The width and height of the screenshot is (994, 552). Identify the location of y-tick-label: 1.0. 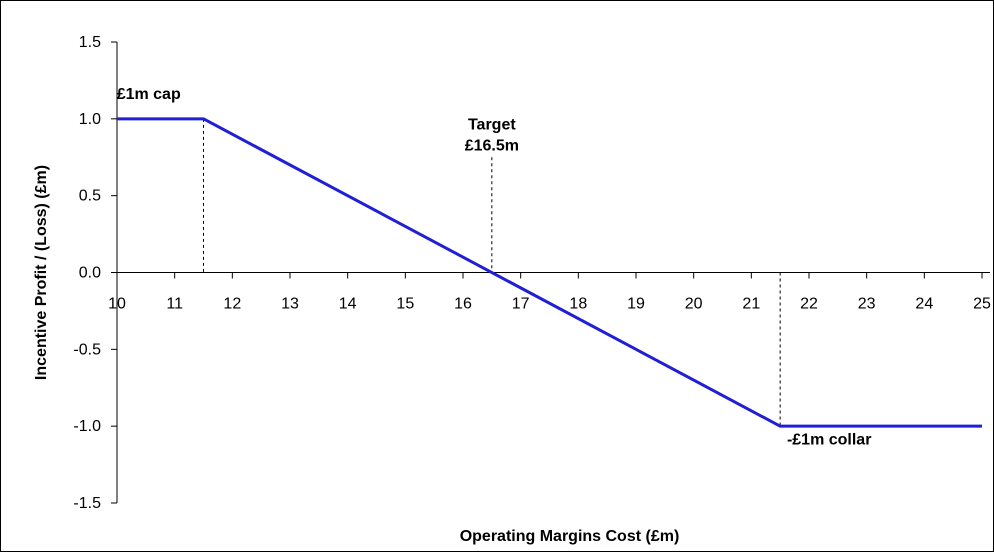
(90, 119).